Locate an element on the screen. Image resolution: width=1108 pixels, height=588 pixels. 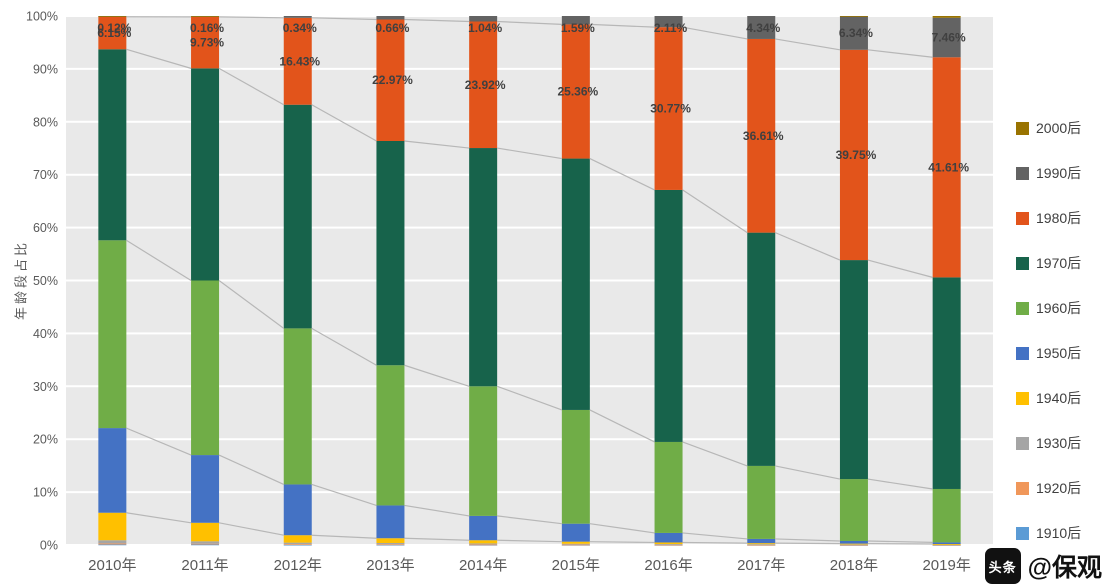
bar-segment-1980后-2016年 is located at coordinates (668, 108).